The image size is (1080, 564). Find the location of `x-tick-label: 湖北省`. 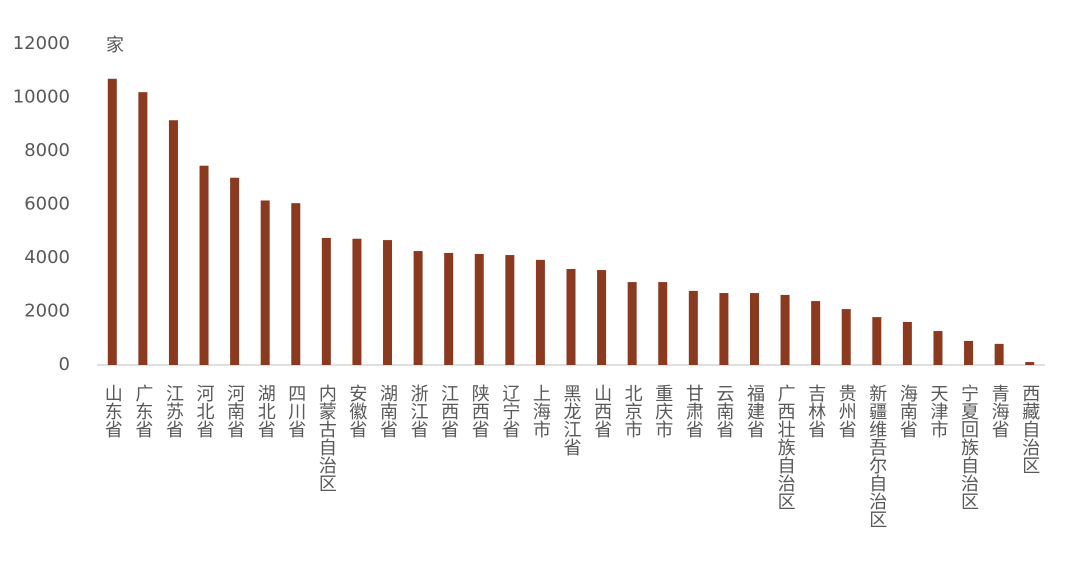

x-tick-label: 湖北省 is located at coordinates (265, 411).